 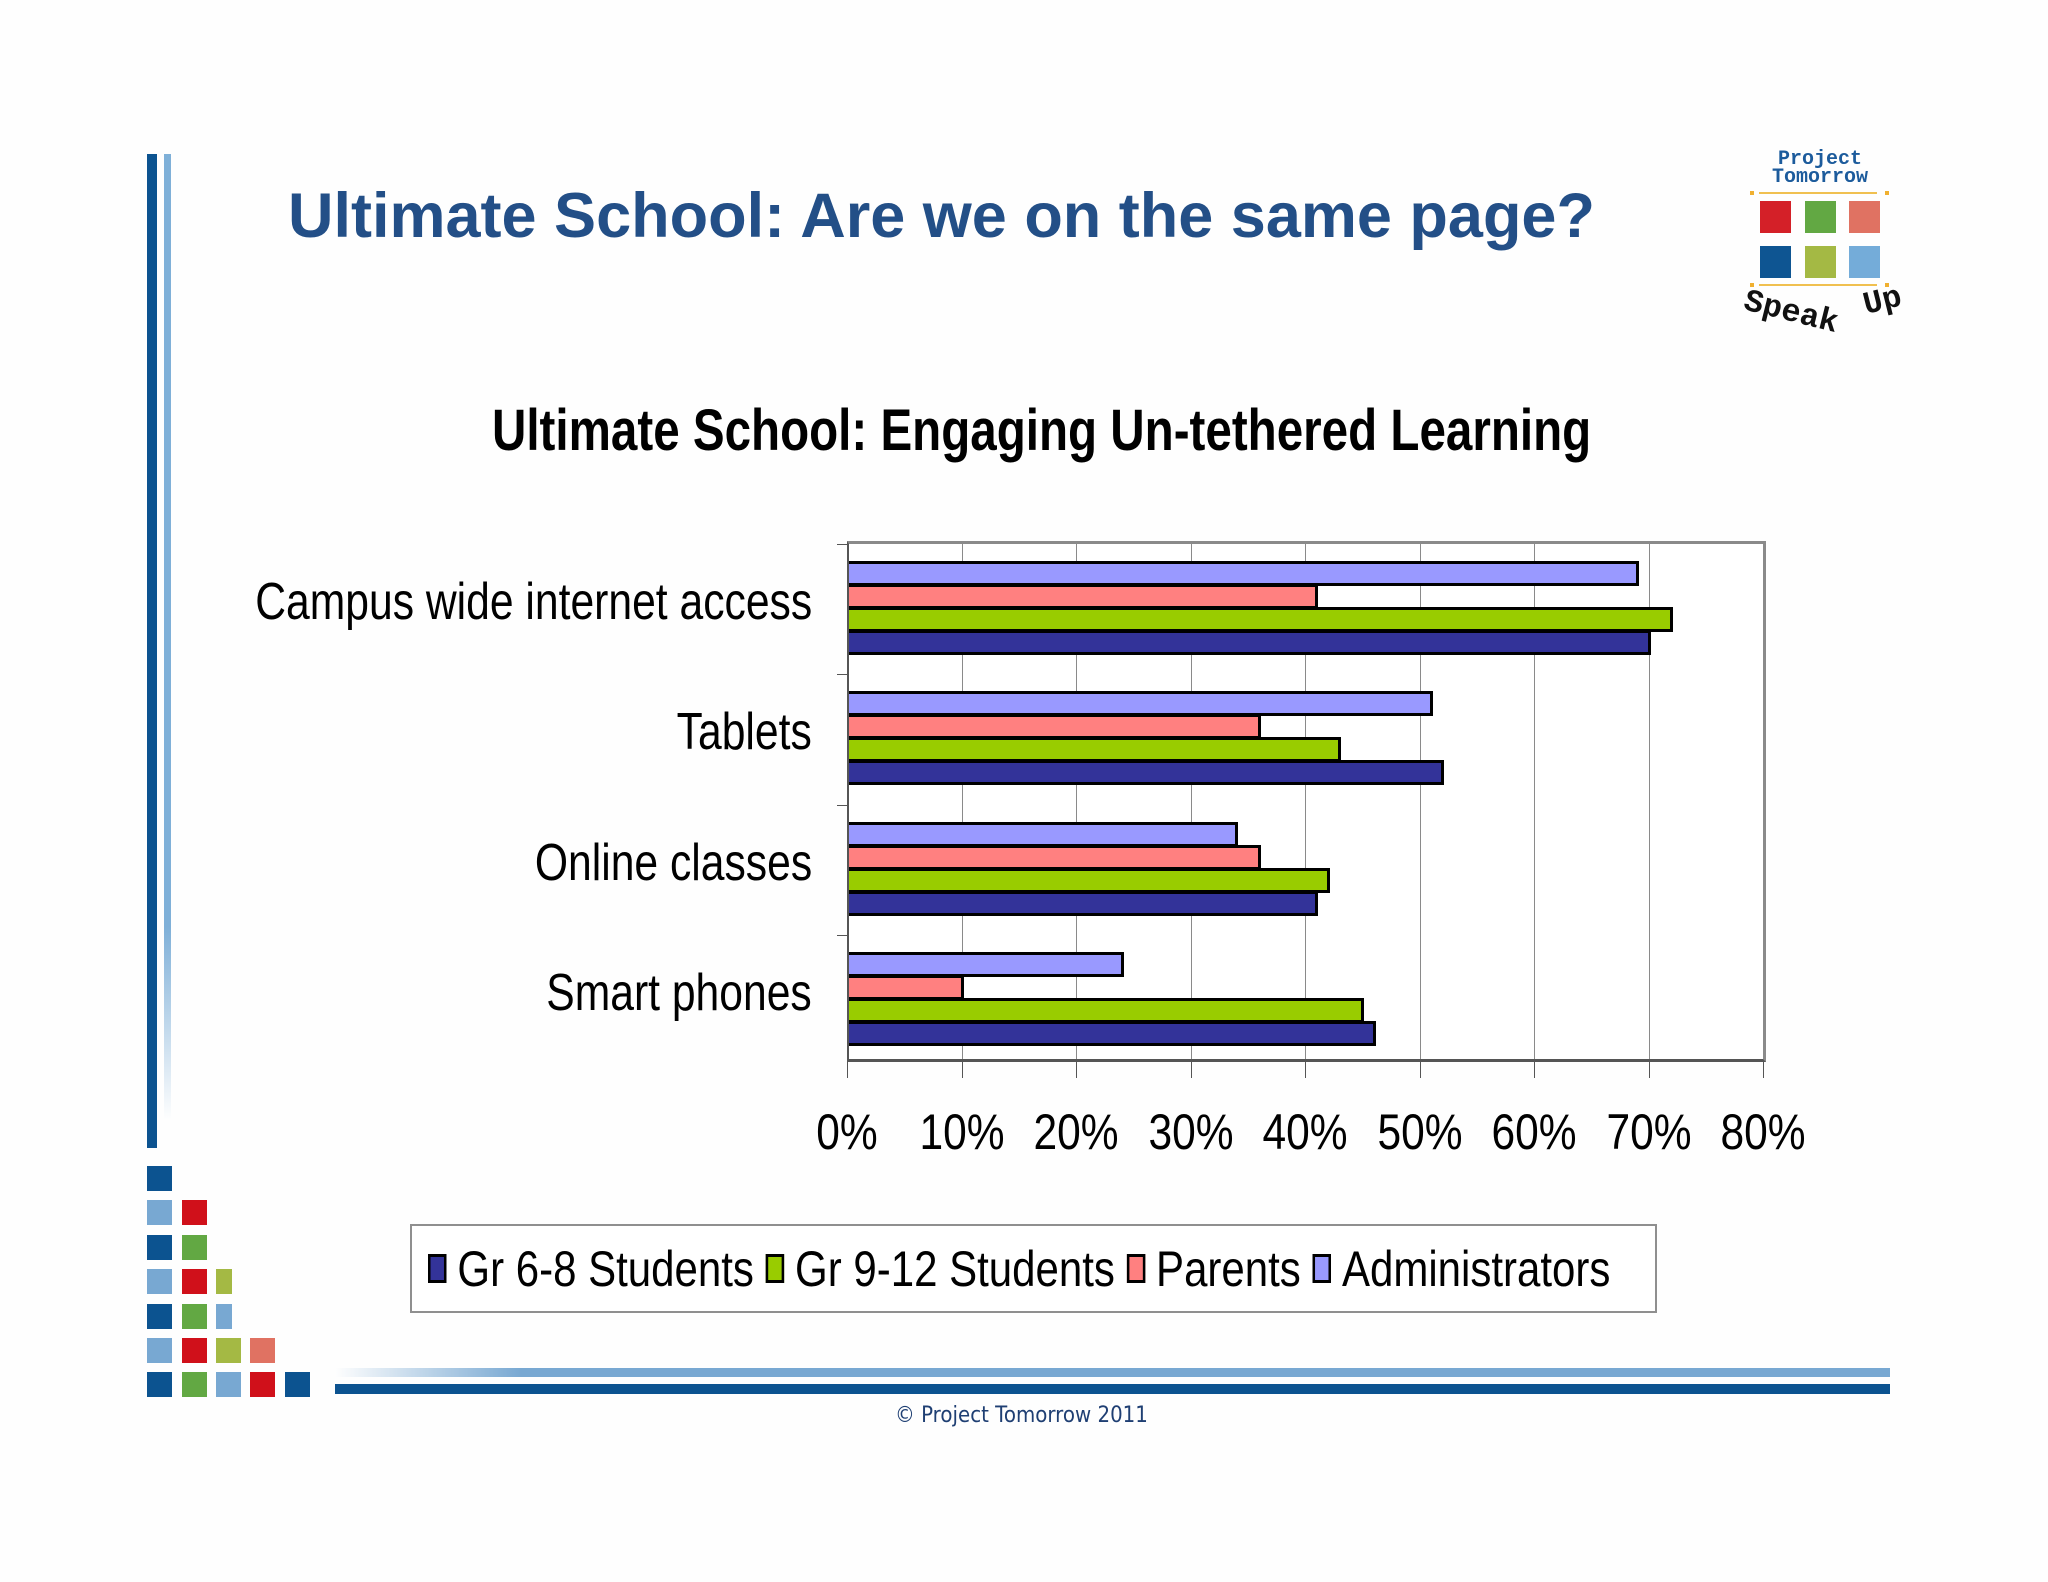 What do you see at coordinates (1818, 193) in the screenshot?
I see `logo-rule-top` at bounding box center [1818, 193].